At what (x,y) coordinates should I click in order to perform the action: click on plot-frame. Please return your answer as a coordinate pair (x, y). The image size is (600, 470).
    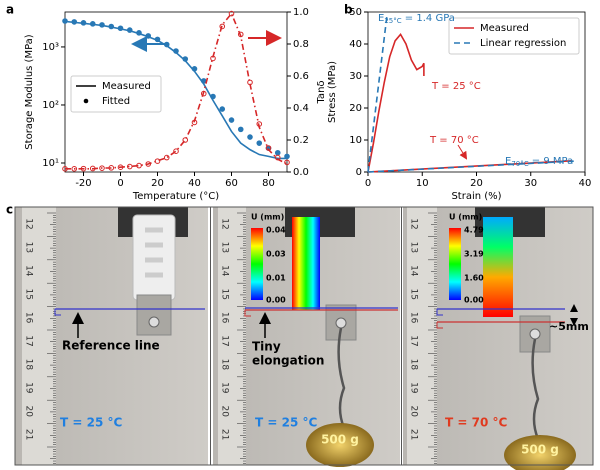
    Looking at the image, I should click on (176, 92).